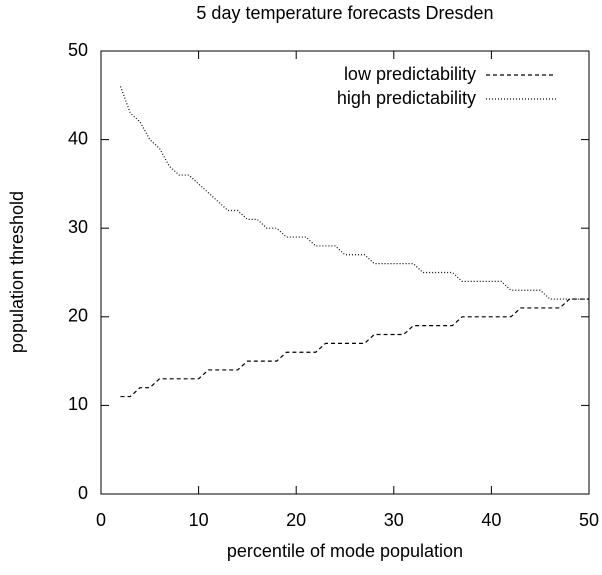 This screenshot has height=575, width=602. Describe the element at coordinates (406, 98) in the screenshot. I see `legend-label: high predictability` at that location.